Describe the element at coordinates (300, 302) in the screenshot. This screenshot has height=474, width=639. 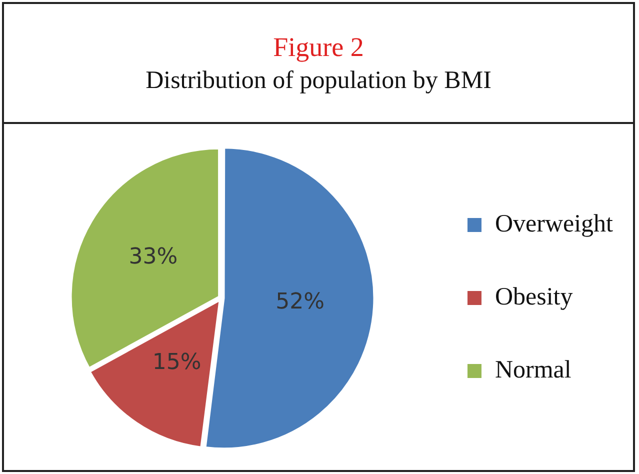
I see `data-label: 52%` at that location.